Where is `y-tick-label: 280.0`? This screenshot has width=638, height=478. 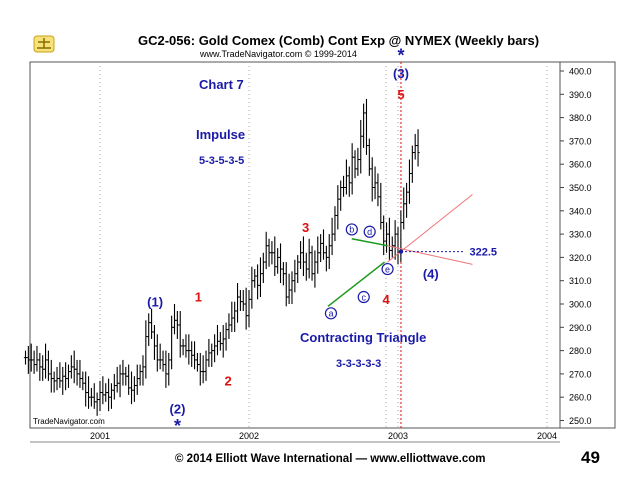
y-tick-label: 280.0 is located at coordinates (580, 351).